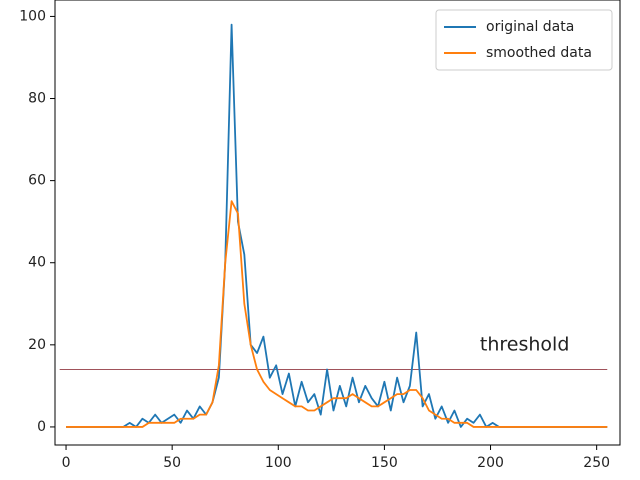  I want to click on legend-label: smoothed data, so click(539, 53).